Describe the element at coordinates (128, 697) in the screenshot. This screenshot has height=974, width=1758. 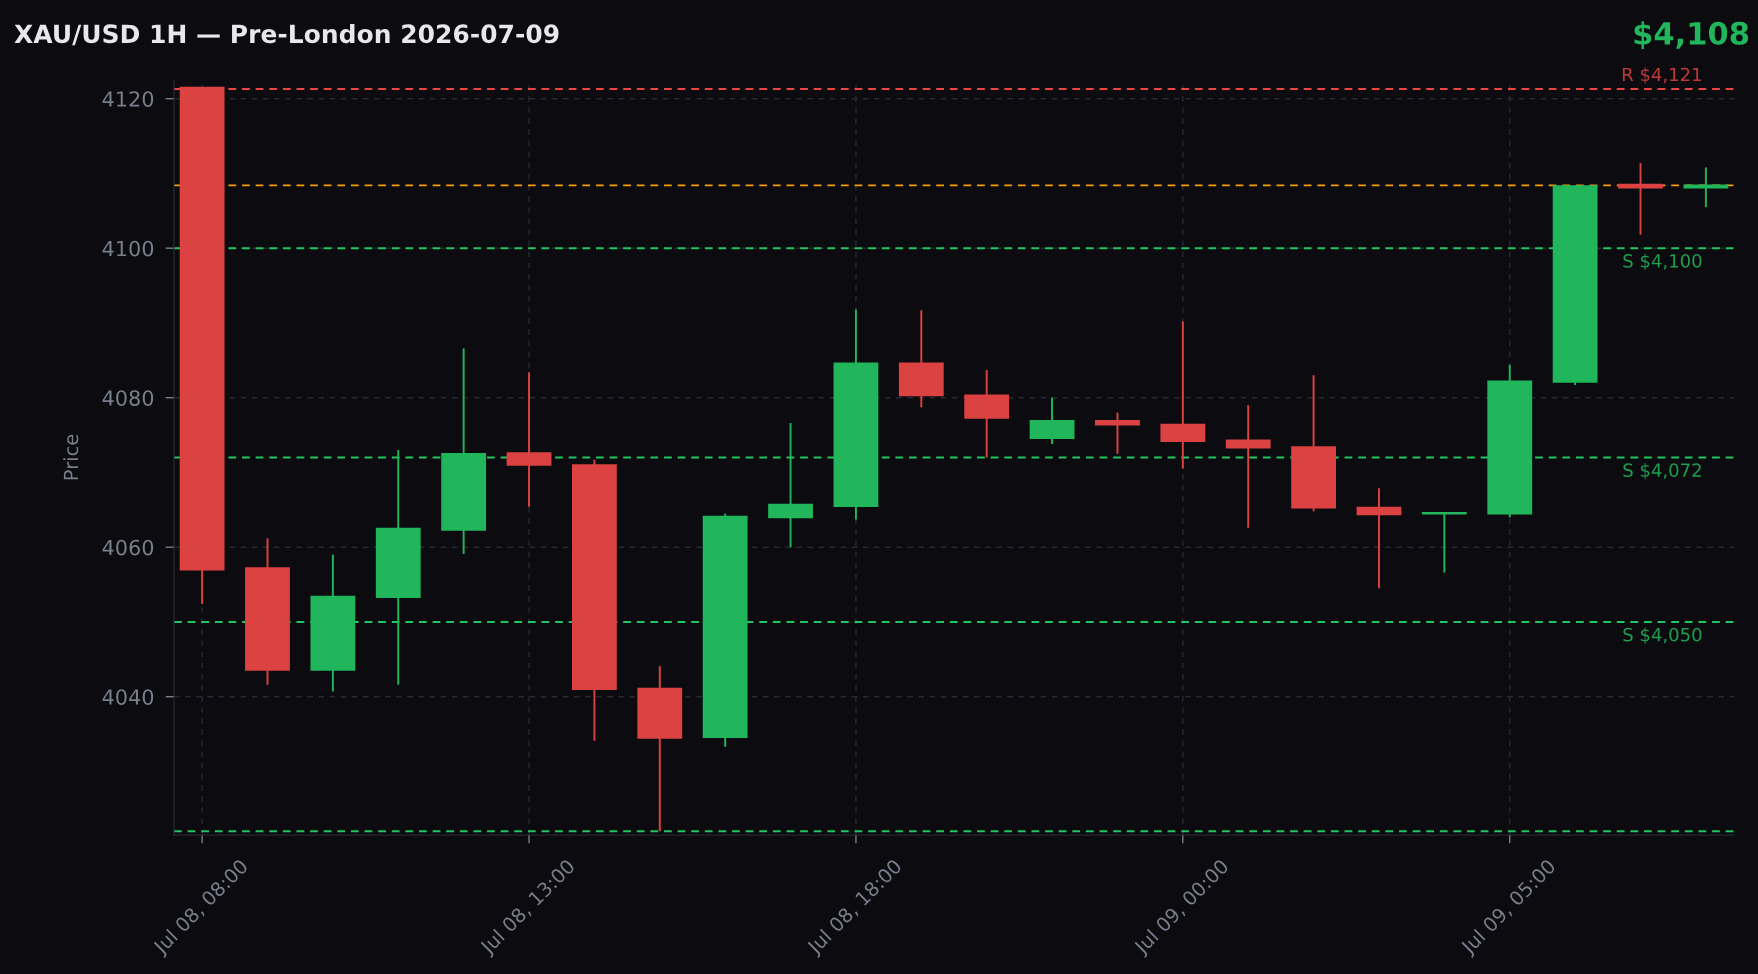
I see `y-tick-label: 4040` at that location.